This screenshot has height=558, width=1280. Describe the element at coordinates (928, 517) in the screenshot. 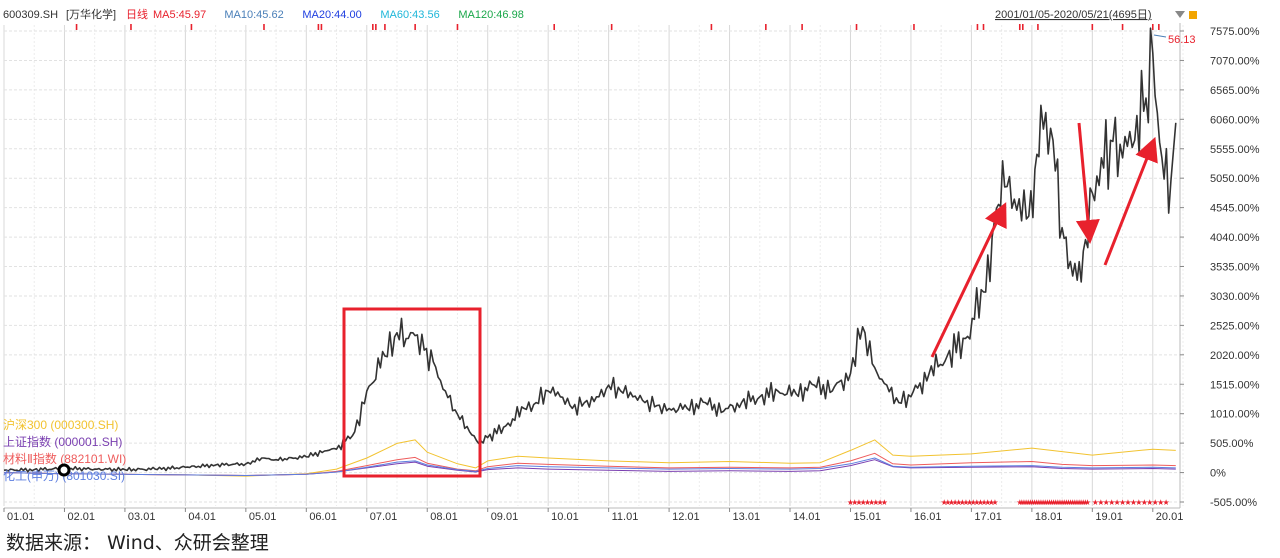

I see `x-tick-label: 16.01` at that location.